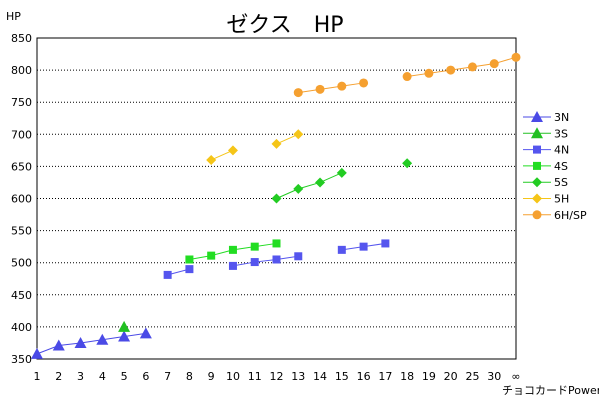 The image size is (599, 405). Describe the element at coordinates (494, 376) in the screenshot. I see `x-tick-label: 30` at that location.